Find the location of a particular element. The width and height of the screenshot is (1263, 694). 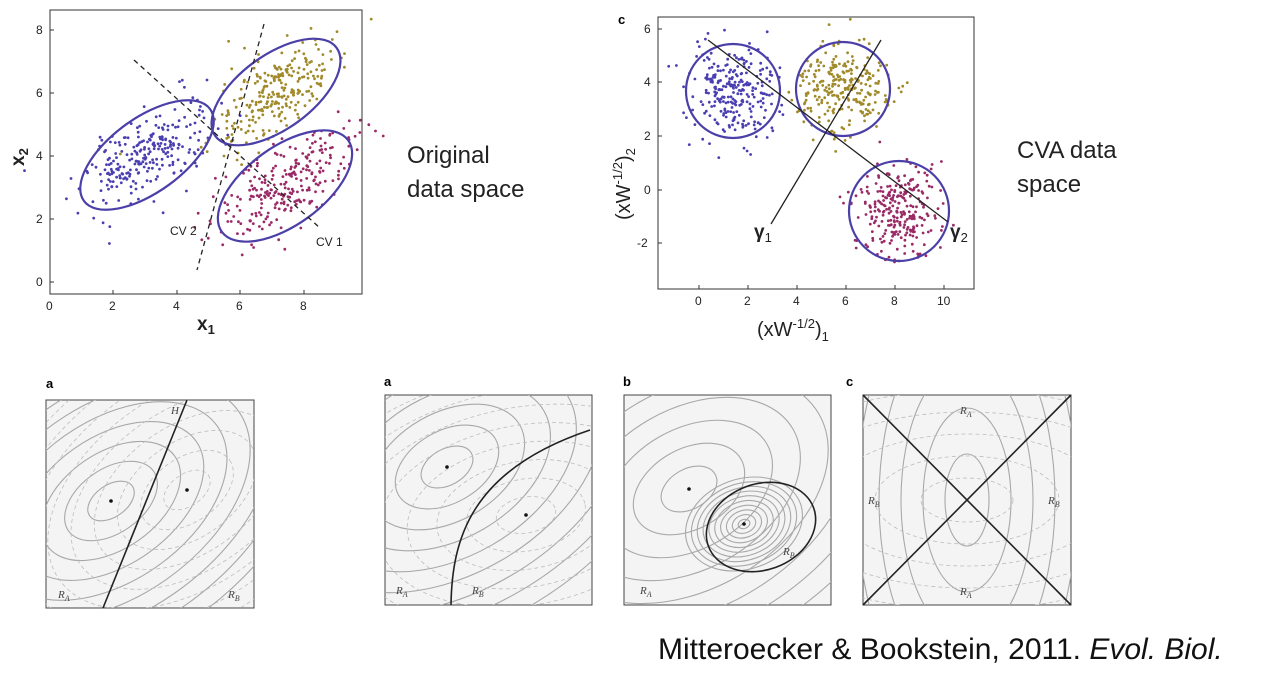

cva-y-axis-label: (xW-1/2)2 is located at coordinates (624, 184).